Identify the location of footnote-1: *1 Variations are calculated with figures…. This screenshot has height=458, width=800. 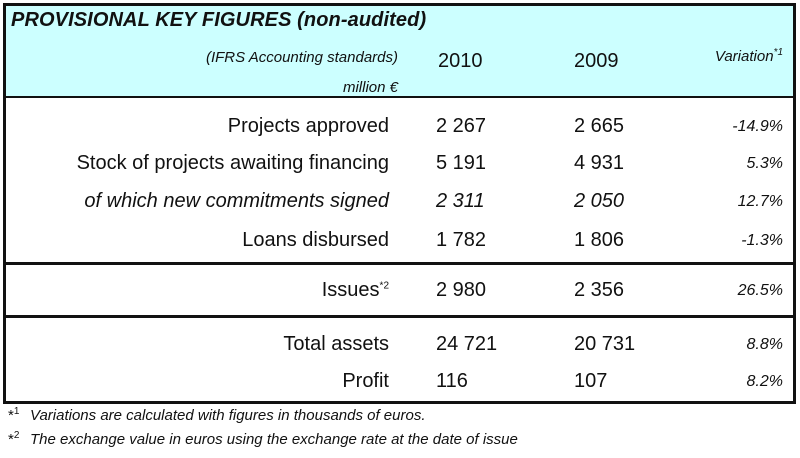
(217, 415).